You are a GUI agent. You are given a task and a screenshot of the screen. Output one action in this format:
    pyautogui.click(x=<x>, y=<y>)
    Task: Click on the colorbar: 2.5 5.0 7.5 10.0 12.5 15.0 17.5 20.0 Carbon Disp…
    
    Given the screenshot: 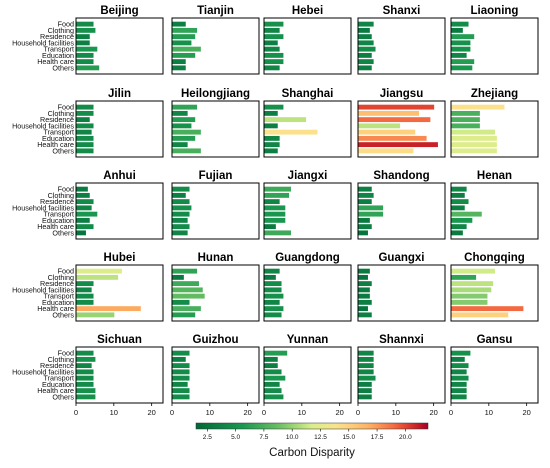 What is the action you would take?
    pyautogui.click(x=312, y=440)
    